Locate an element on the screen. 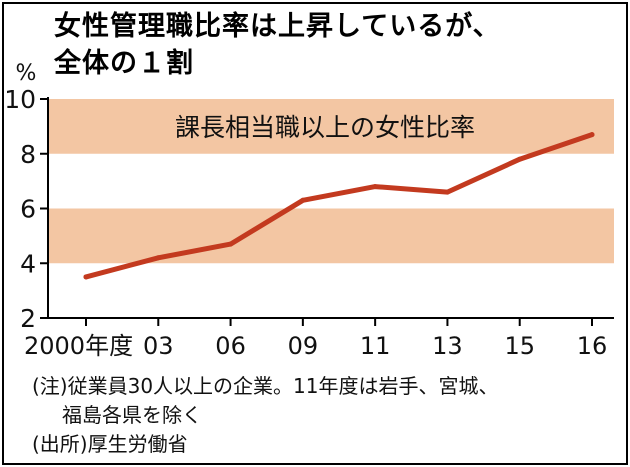  x-axis-ticks: 2000年度 03 06 09 11 13 15 16 is located at coordinates (315, 339).